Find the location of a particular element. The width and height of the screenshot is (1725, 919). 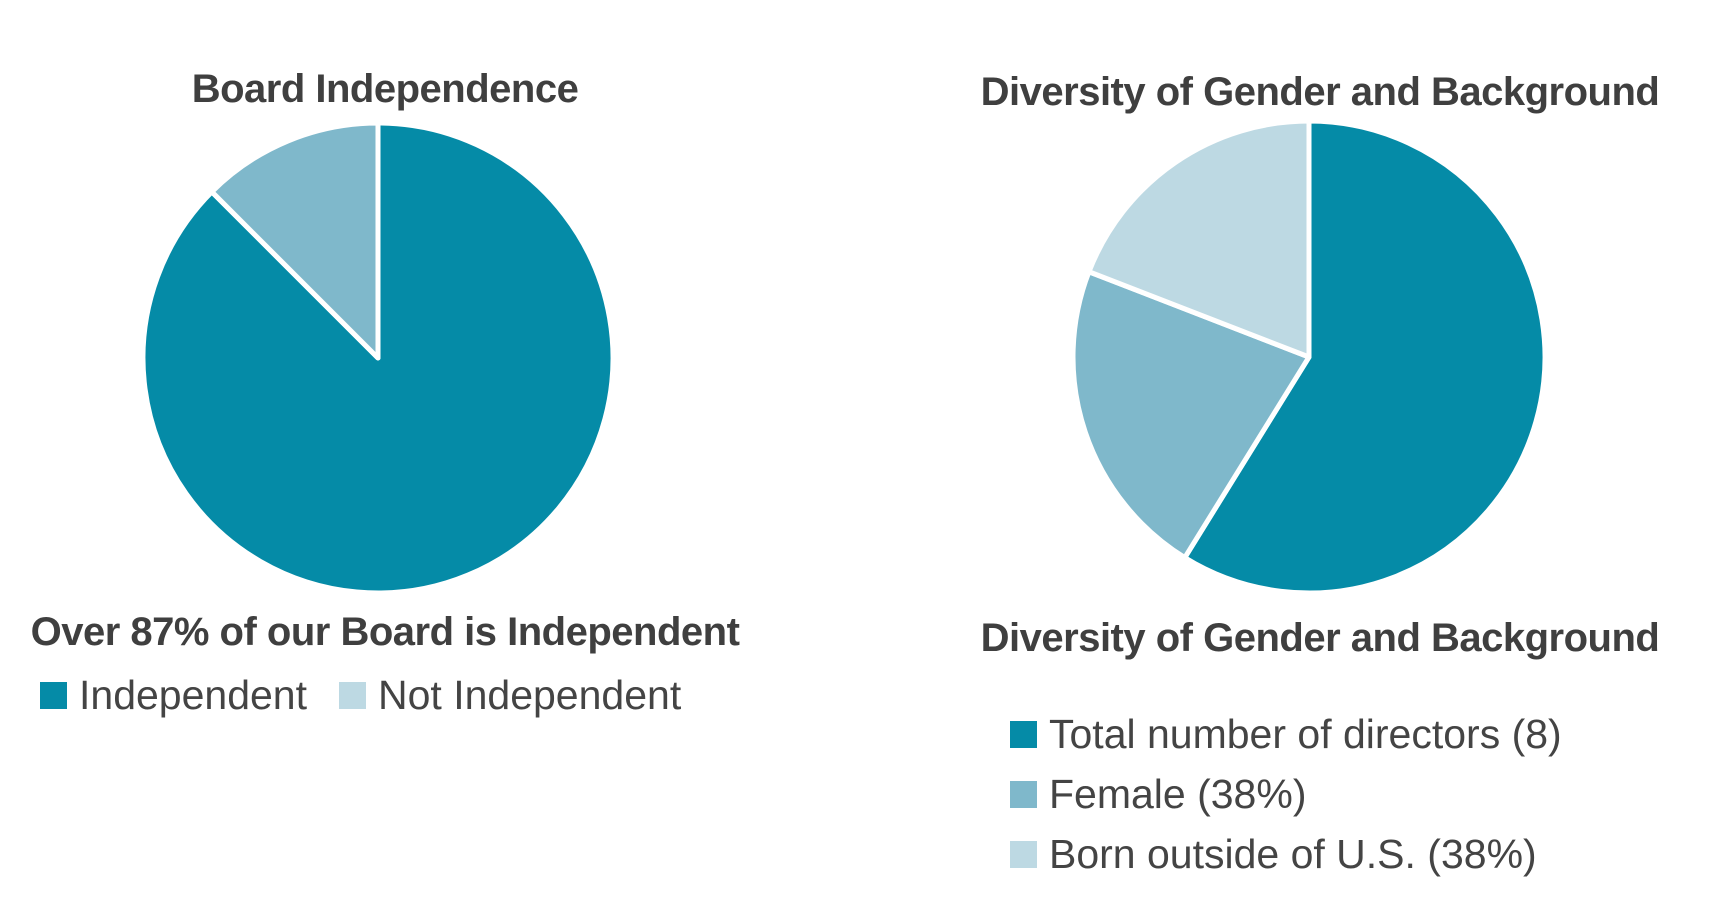

legend-label: Total number of directors (8) is located at coordinates (1305, 733).